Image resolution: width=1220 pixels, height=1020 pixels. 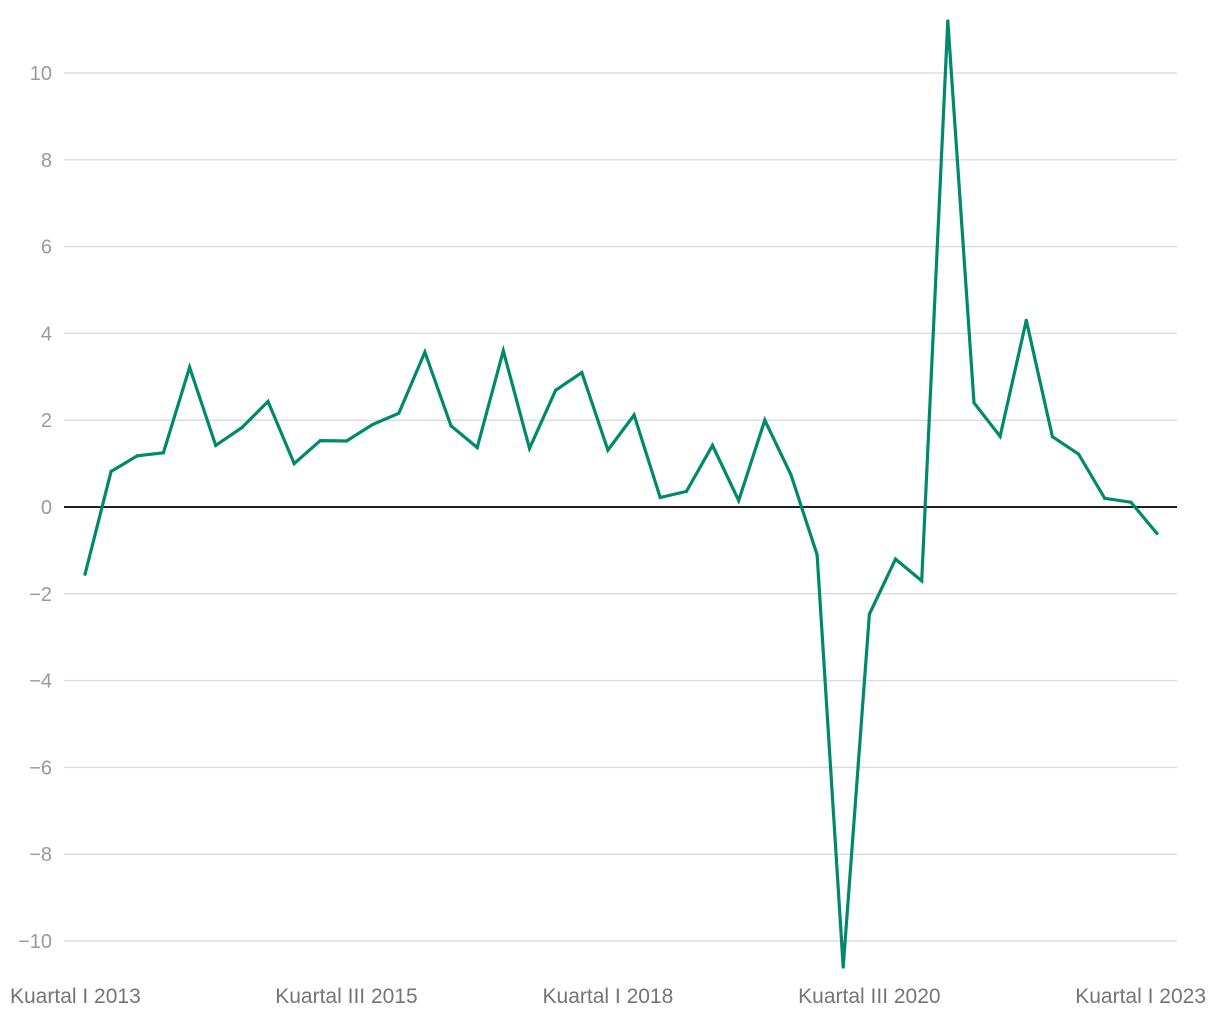 What do you see at coordinates (41, 74) in the screenshot?
I see `y-tick-label: 10` at bounding box center [41, 74].